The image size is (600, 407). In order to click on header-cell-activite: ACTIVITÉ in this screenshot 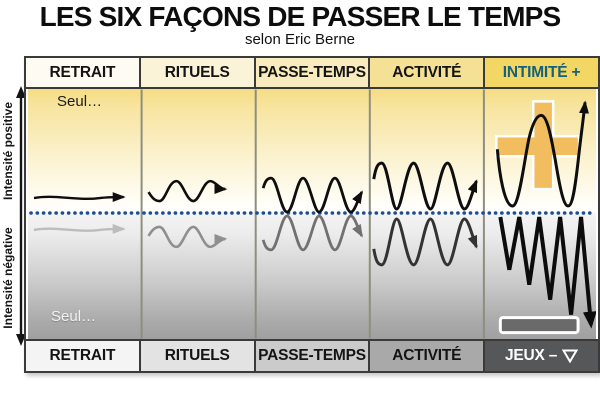, I will do `click(428, 72)`.